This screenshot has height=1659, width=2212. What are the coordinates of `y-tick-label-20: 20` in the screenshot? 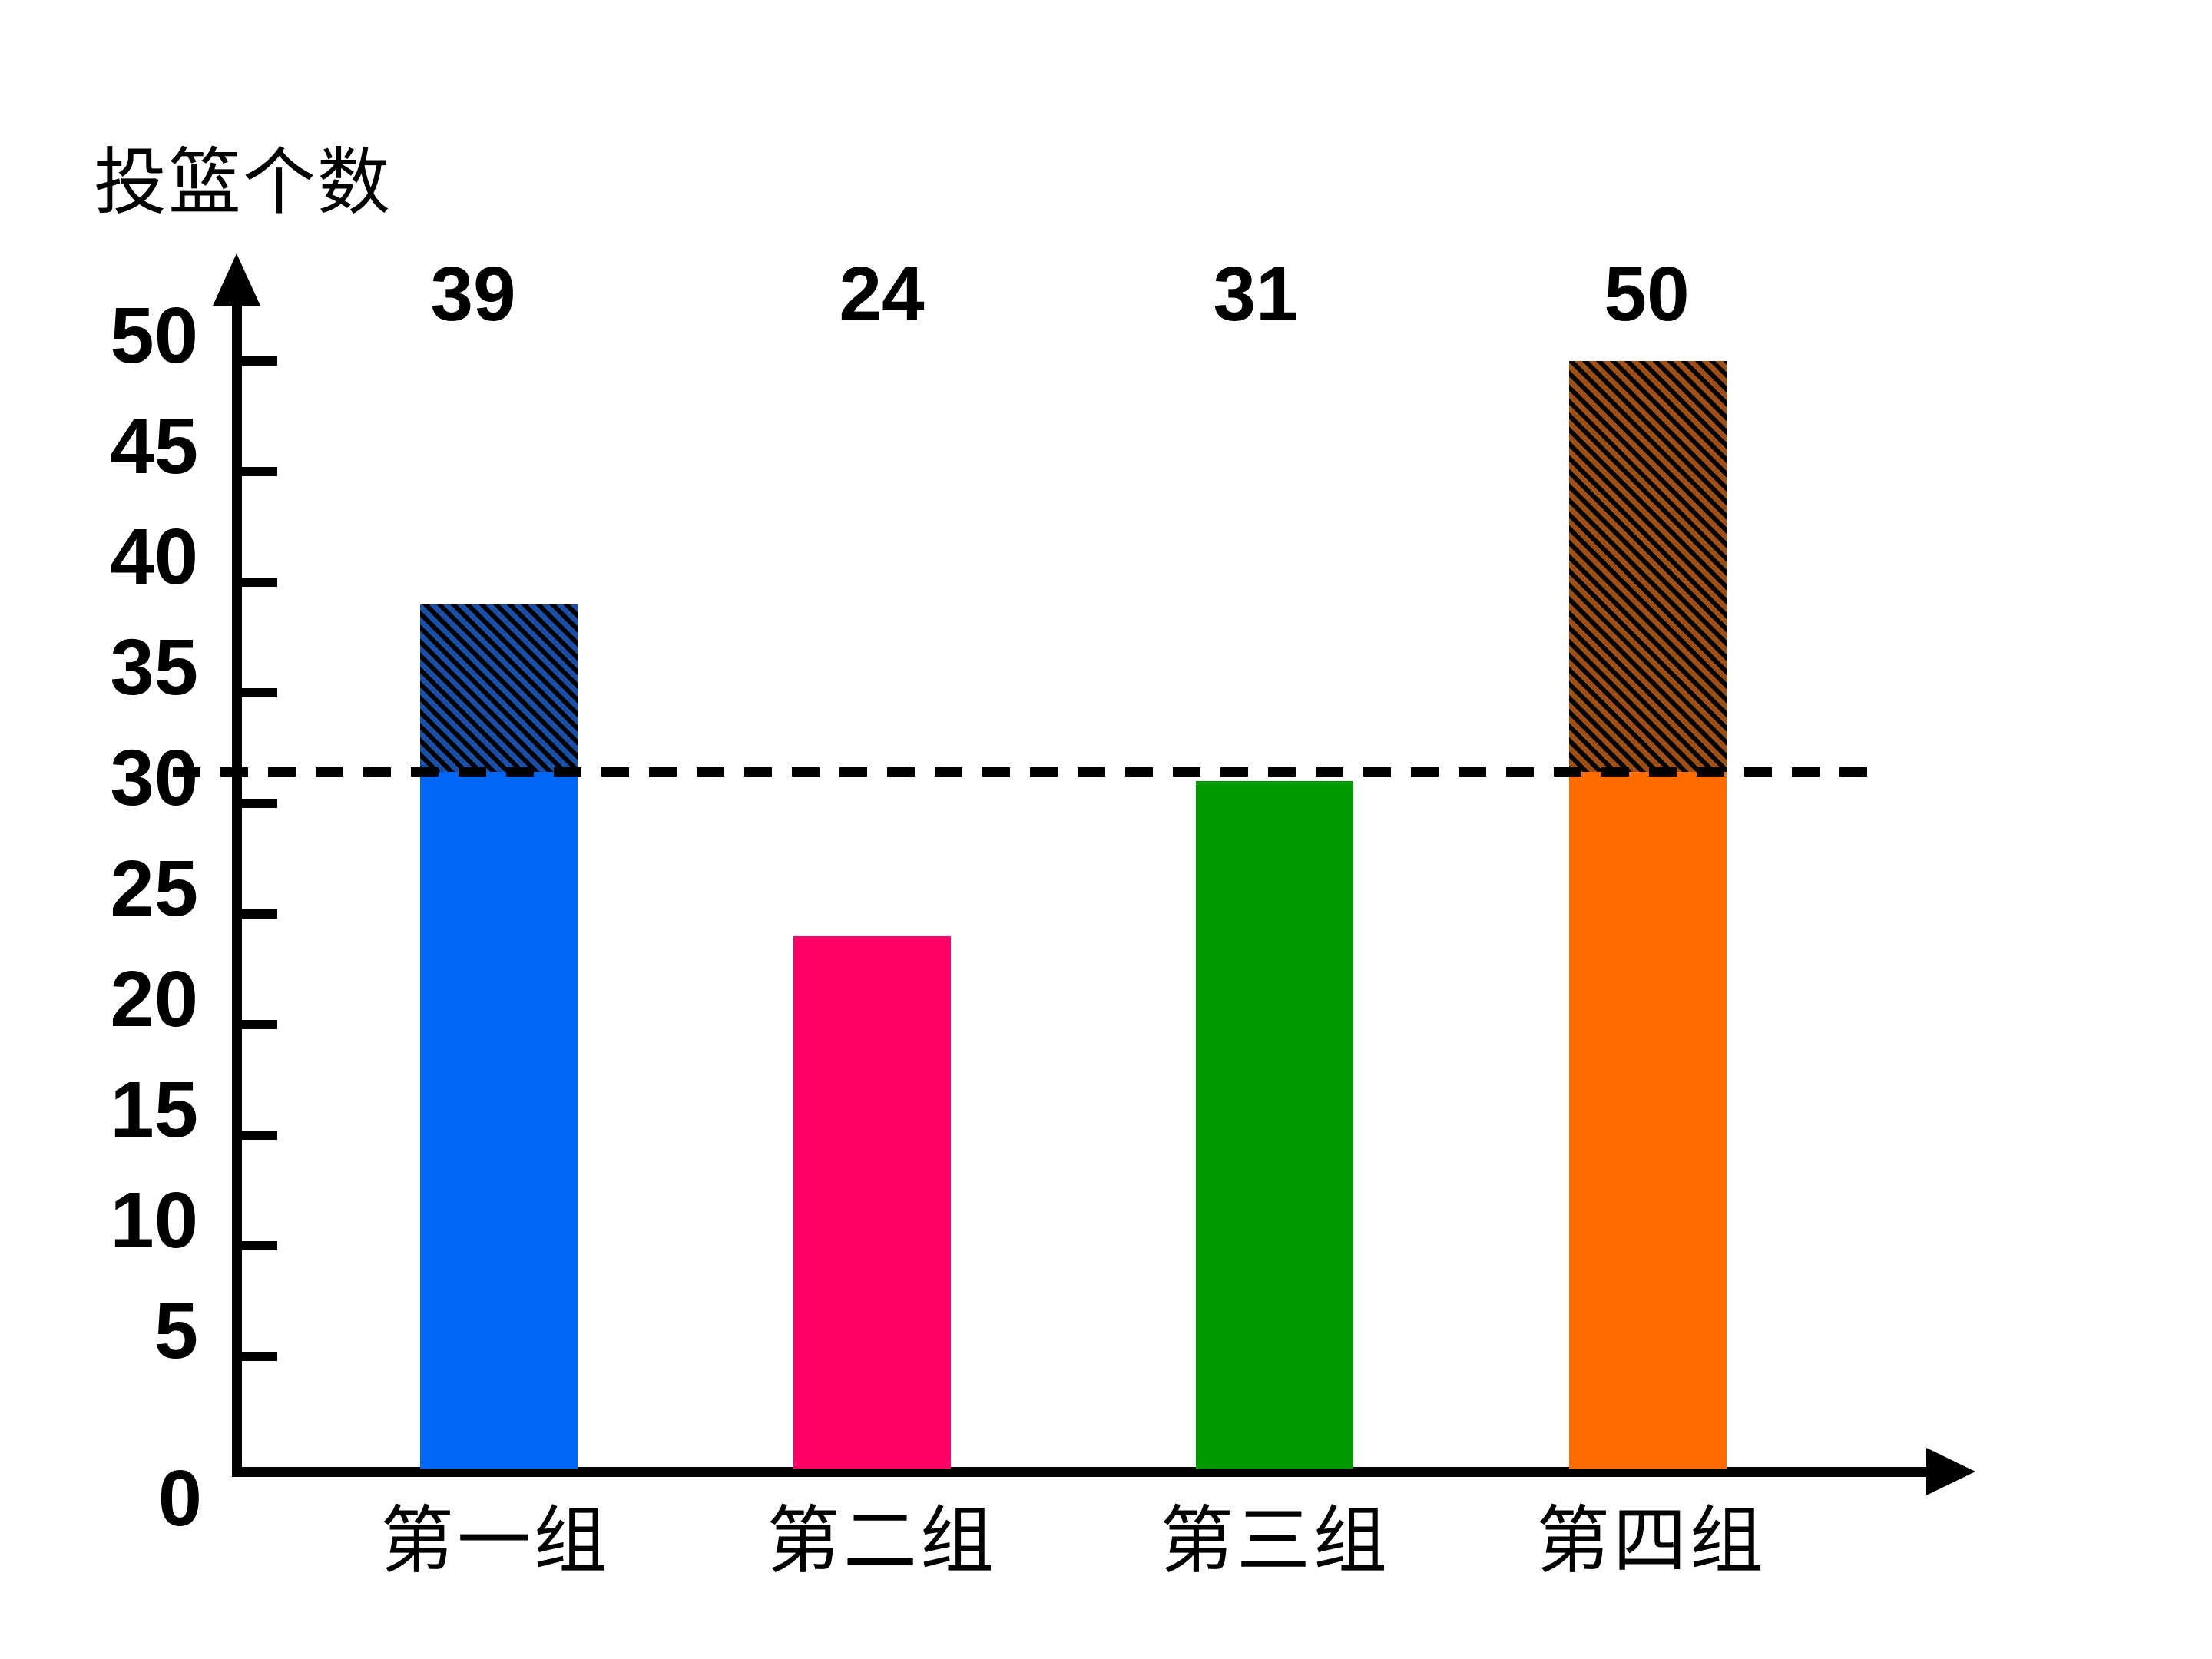 It's located at (154, 999).